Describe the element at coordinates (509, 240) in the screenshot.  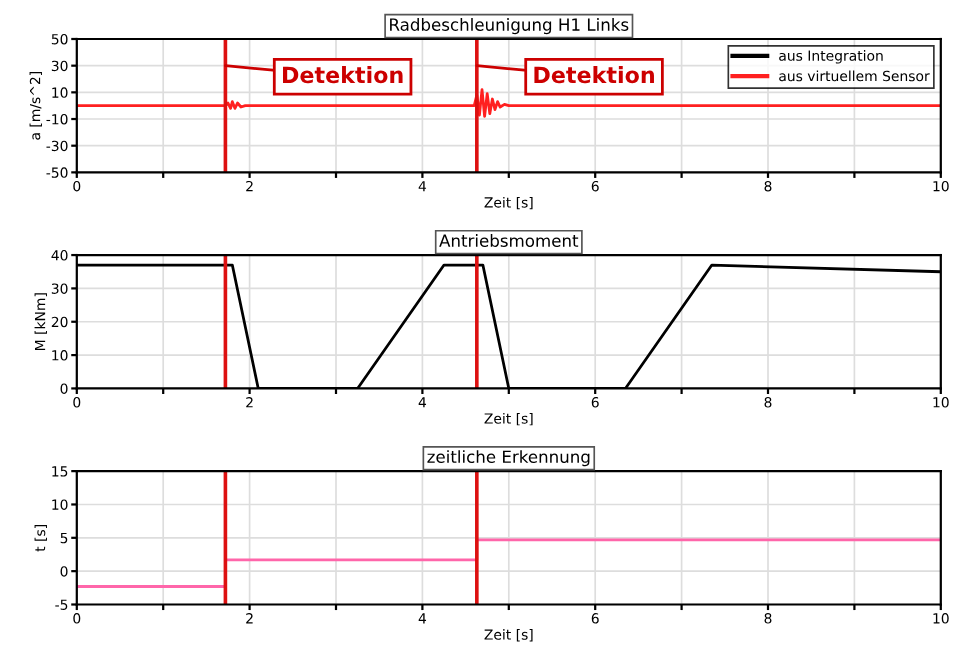
I see `chart-title: Antriebsmoment` at that location.